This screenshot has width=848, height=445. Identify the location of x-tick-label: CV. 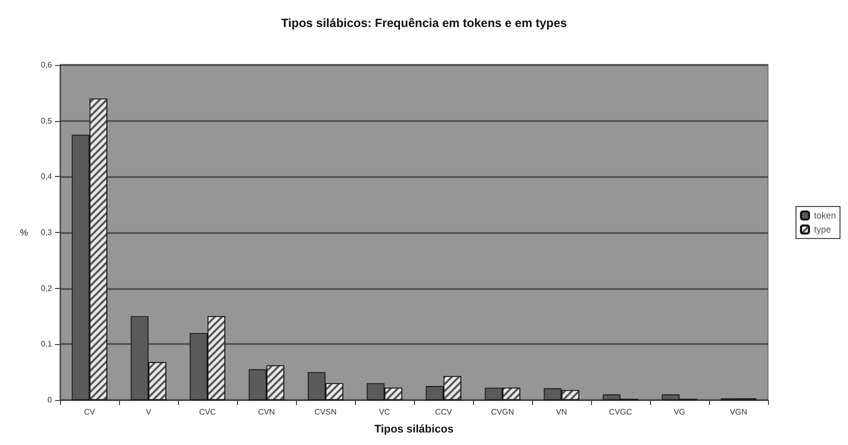
(90, 412).